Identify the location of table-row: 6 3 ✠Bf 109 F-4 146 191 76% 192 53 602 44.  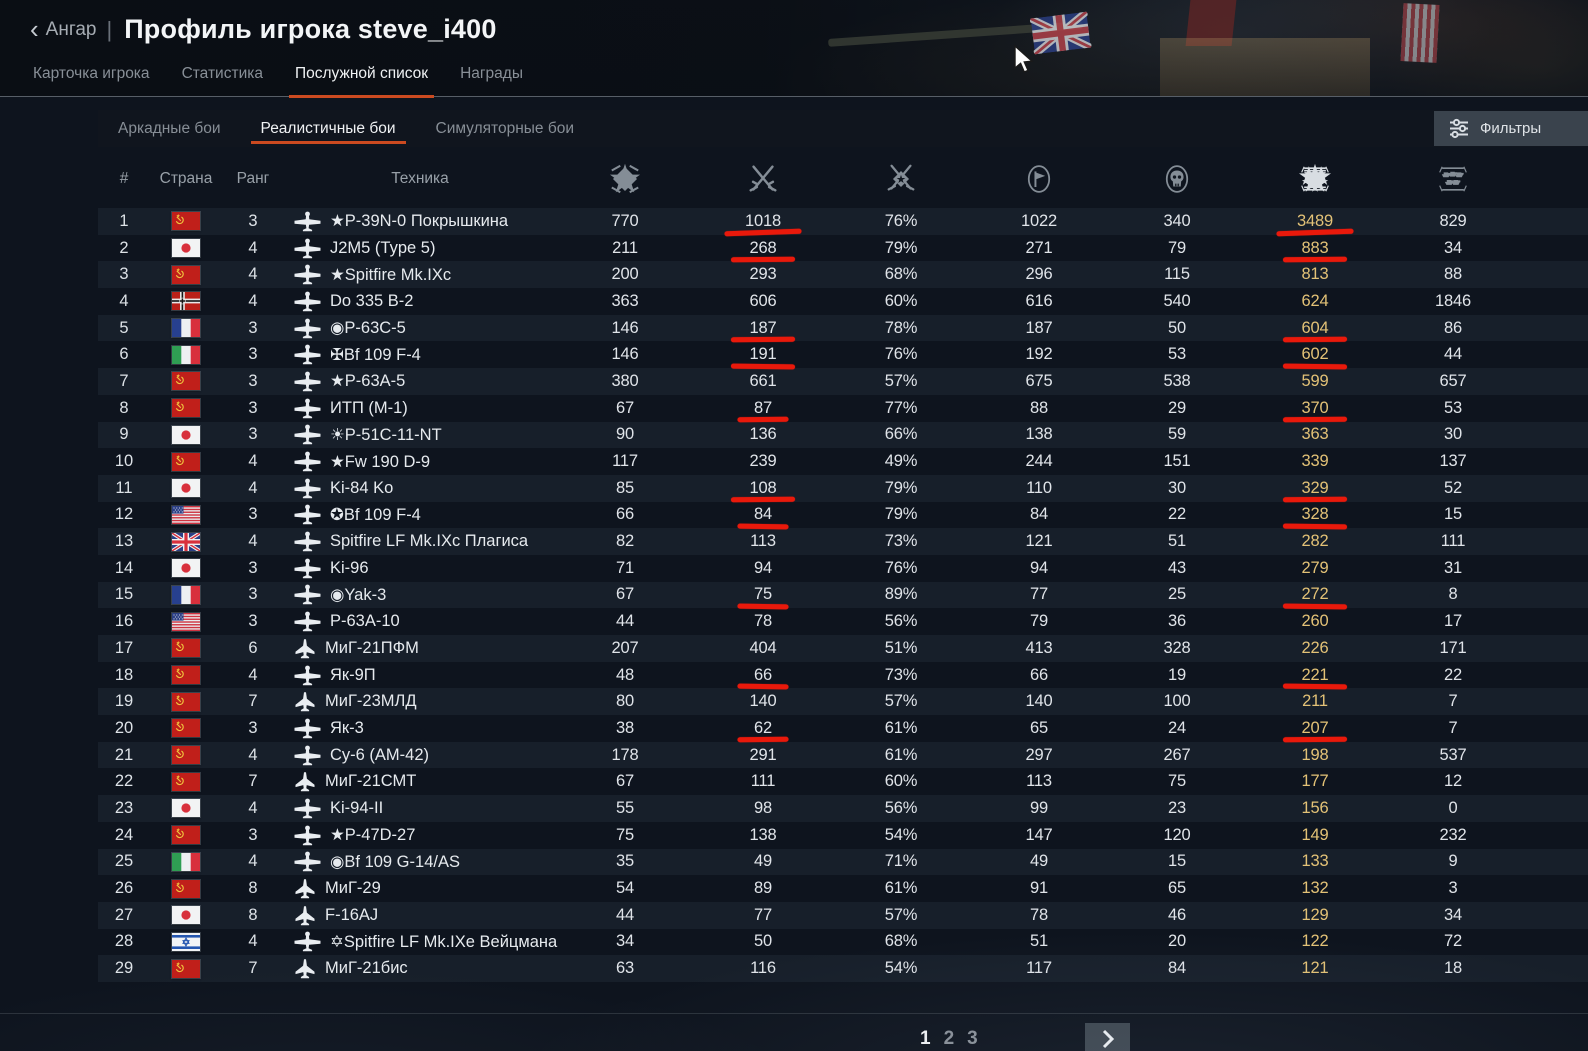
(843, 355).